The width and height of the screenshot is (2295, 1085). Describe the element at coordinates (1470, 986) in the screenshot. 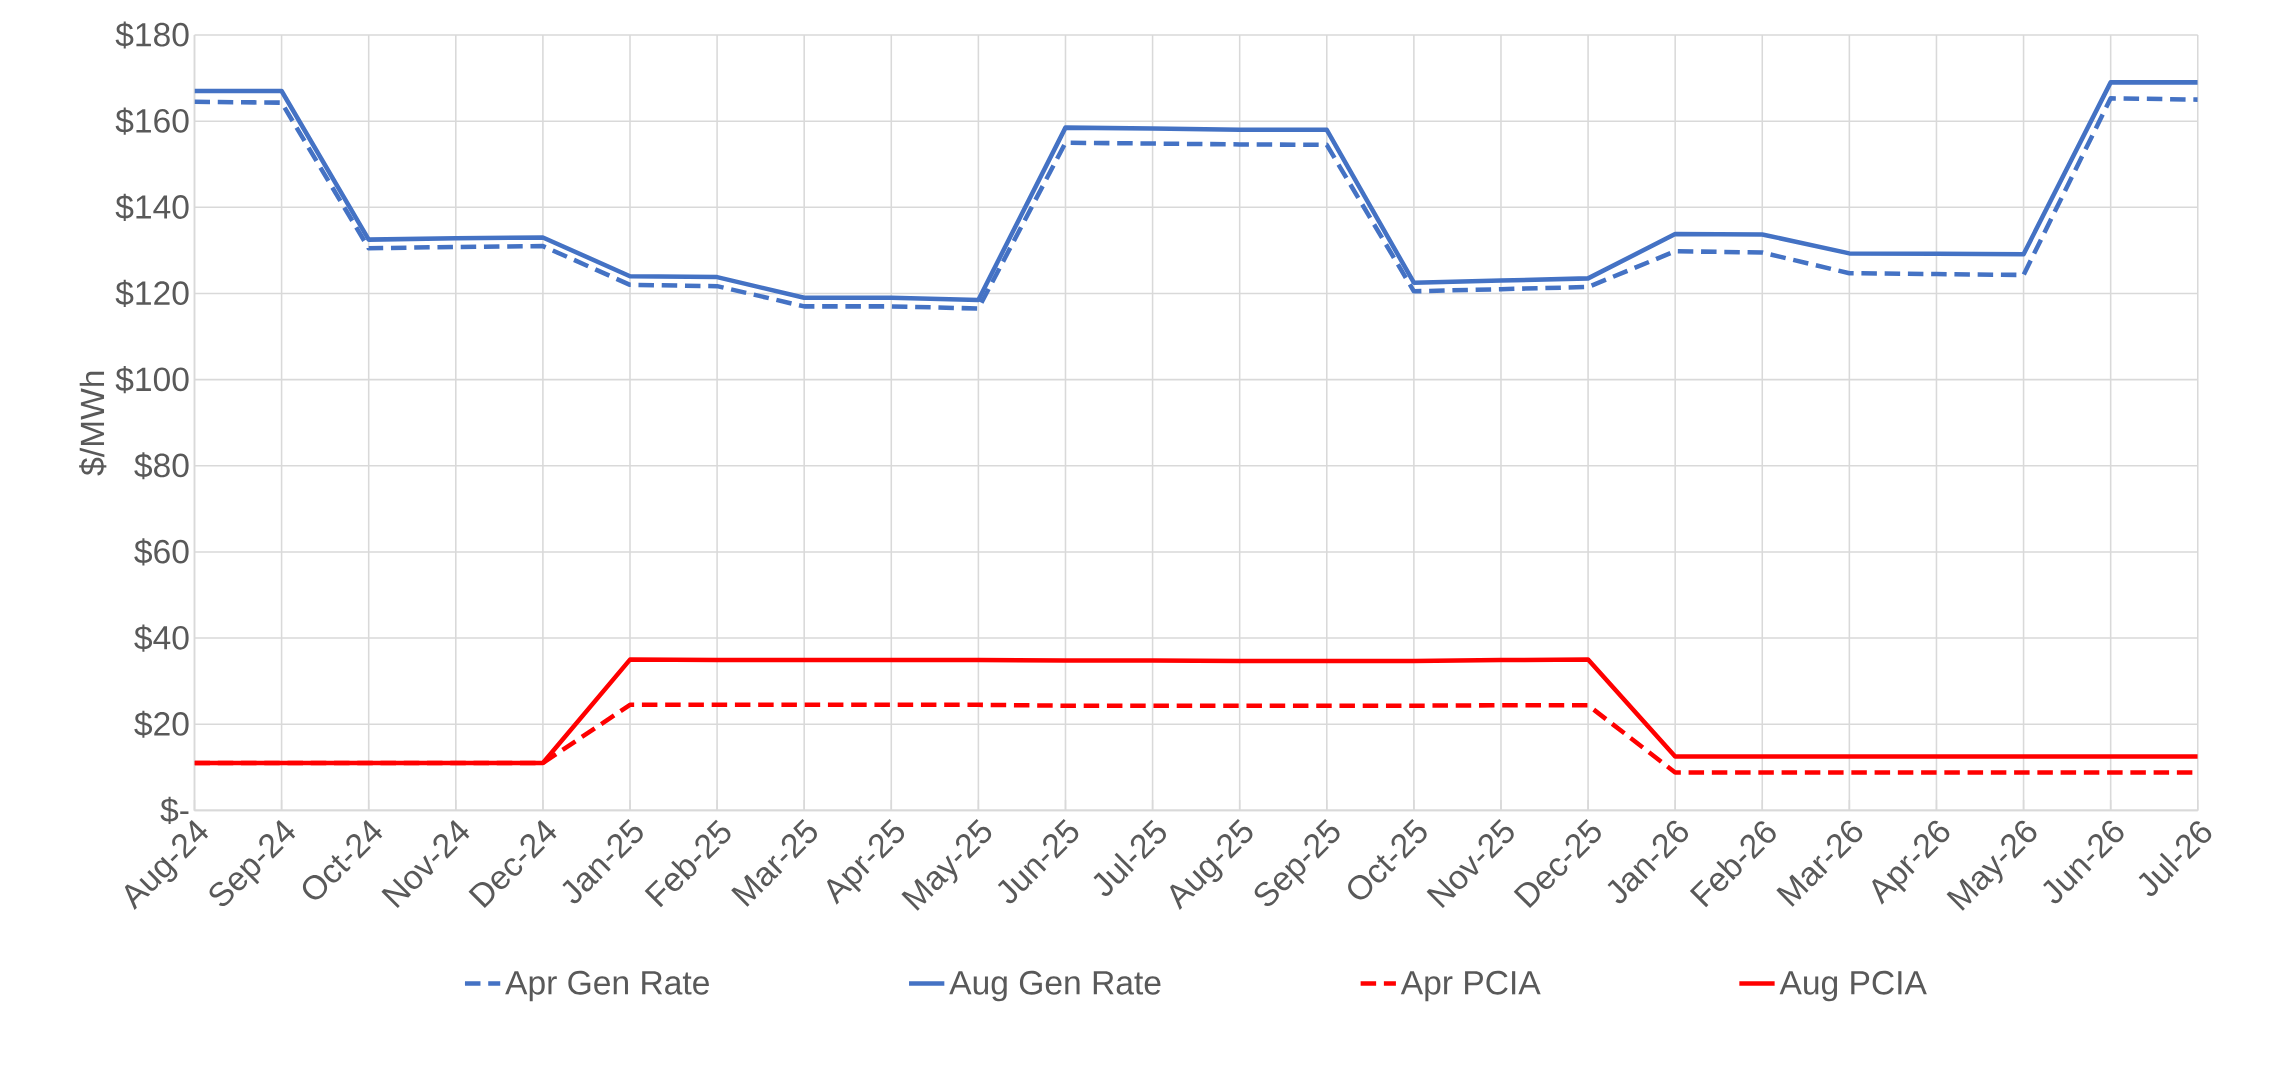

I see `legend-label: Apr PCIA` at that location.